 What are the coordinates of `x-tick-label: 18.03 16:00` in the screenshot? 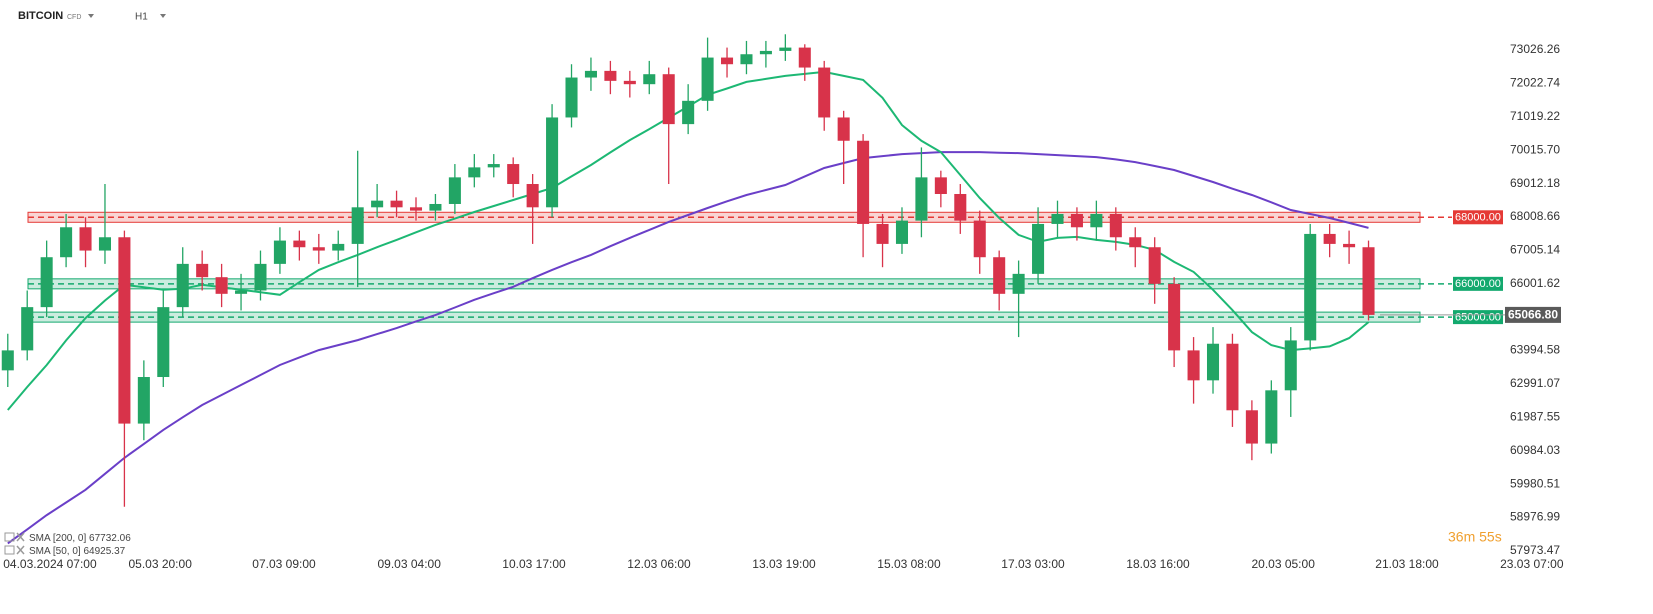 It's located at (1158, 564).